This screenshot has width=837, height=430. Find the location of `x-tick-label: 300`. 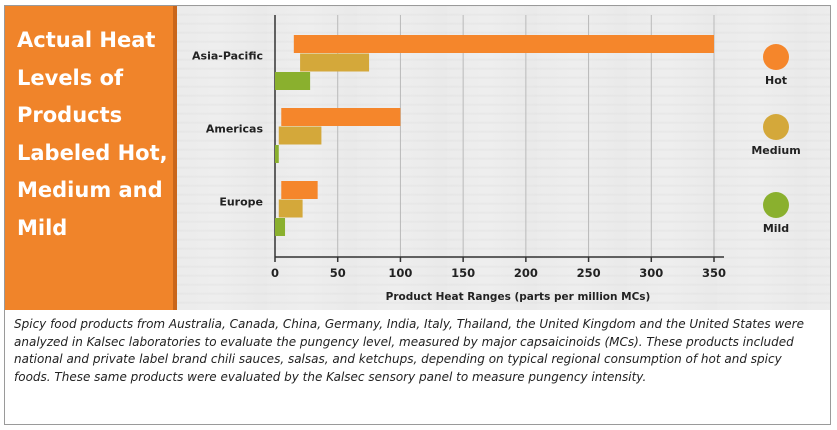

x-tick-label: 300 is located at coordinates (651, 273).